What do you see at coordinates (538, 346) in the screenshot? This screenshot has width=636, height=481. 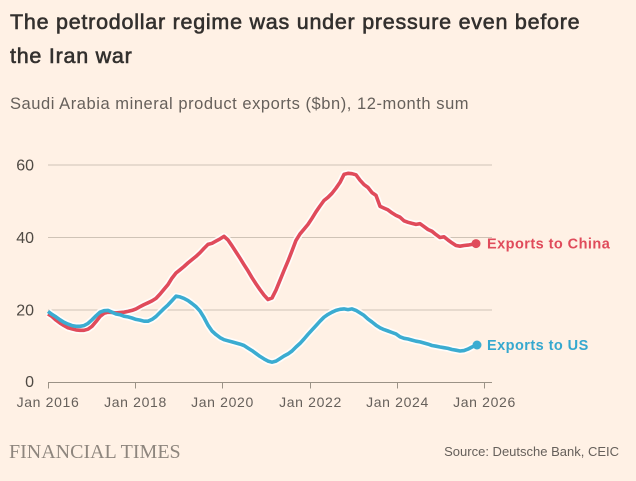 I see `svg-text: Exports to US` at bounding box center [538, 346].